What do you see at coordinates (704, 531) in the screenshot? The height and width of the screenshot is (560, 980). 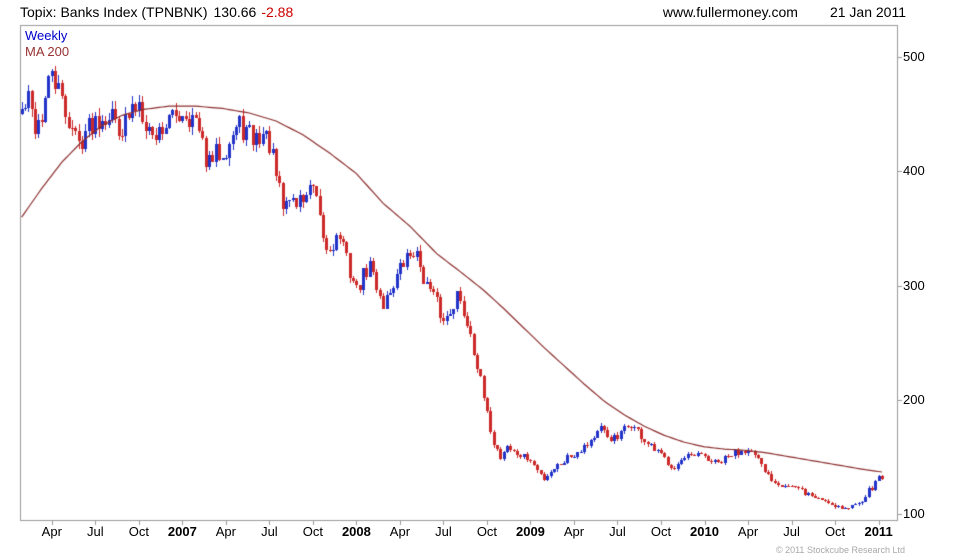 I see `x-axis-label: 2010` at bounding box center [704, 531].